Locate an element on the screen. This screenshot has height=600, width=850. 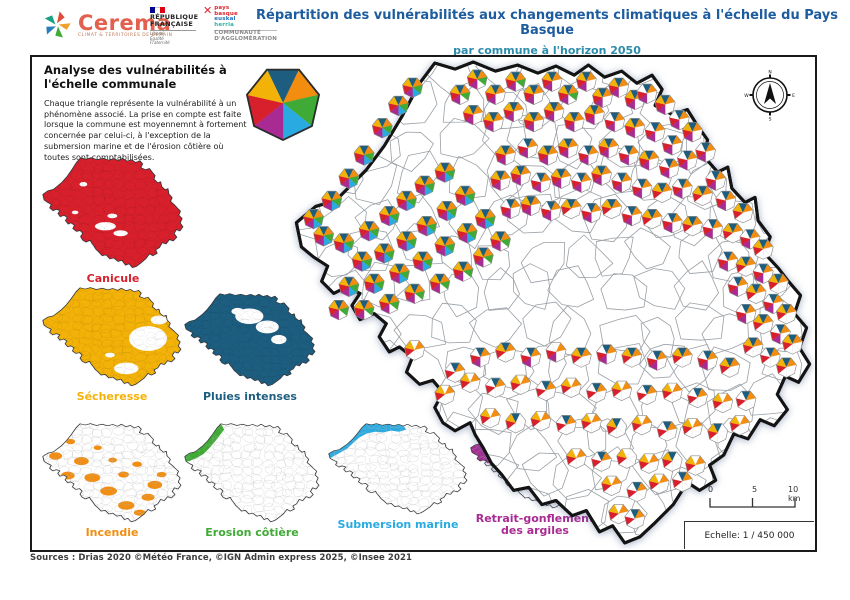
compass-icon: N S W E is located at coordinates (769, 96).